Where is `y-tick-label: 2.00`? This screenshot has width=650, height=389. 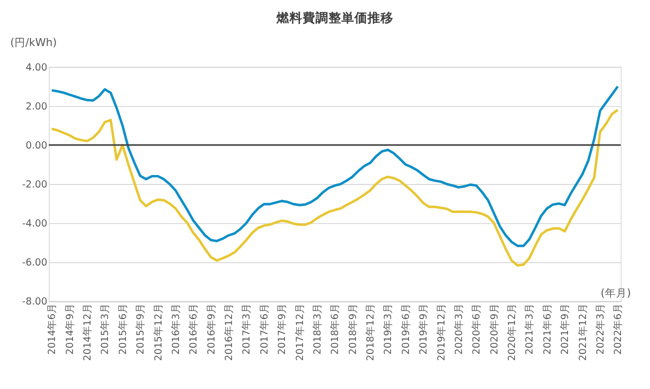 y-tick-label: 2.00 is located at coordinates (37, 106).